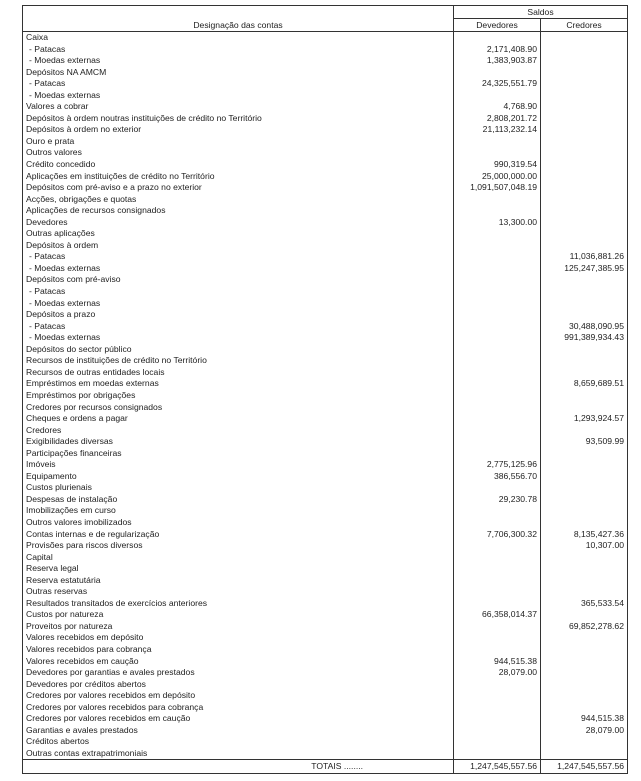 The height and width of the screenshot is (781, 641). What do you see at coordinates (325, 303) in the screenshot?
I see `table-row: - Moedas externas` at bounding box center [325, 303].